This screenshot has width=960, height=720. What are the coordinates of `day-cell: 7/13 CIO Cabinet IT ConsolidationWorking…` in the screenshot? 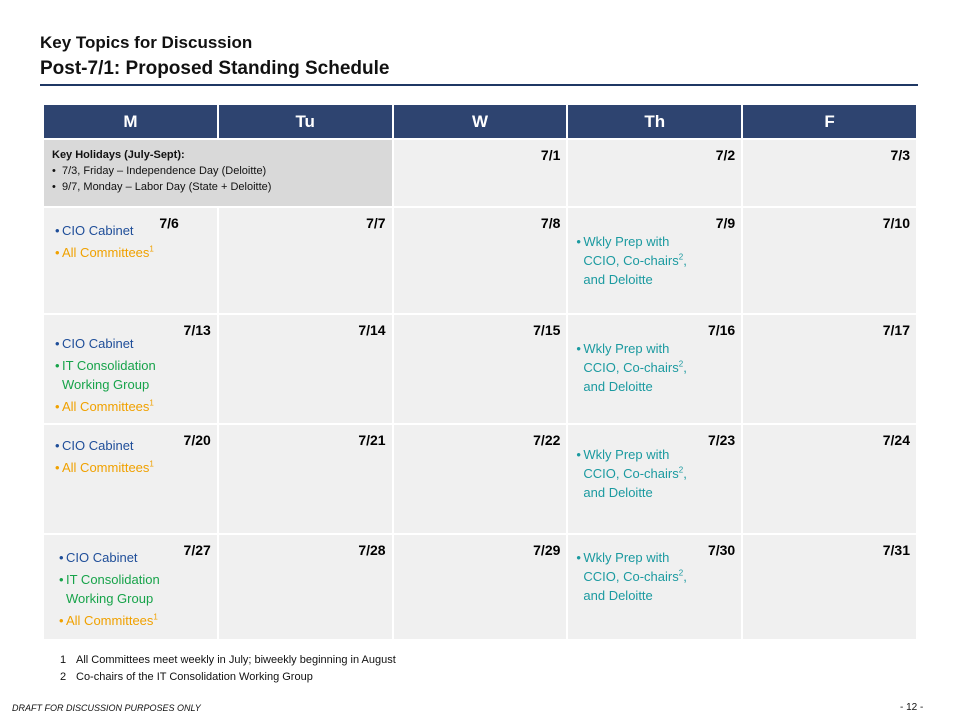 It's located at (130, 369).